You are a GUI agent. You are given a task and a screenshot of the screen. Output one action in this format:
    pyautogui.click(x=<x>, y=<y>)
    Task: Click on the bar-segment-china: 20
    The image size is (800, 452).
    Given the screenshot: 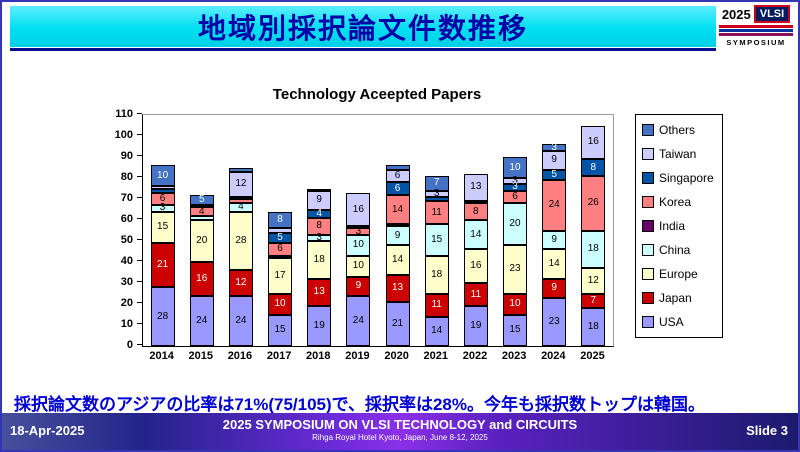 What is the action you would take?
    pyautogui.click(x=514, y=224)
    